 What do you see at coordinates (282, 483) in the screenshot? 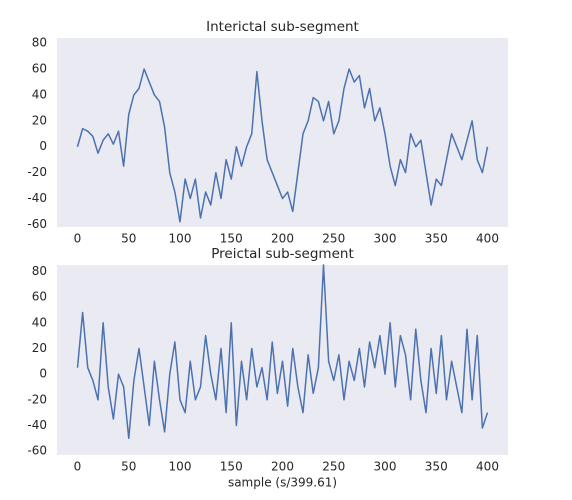
I see `x-axis-label: sample (s/399.61)` at bounding box center [282, 483].